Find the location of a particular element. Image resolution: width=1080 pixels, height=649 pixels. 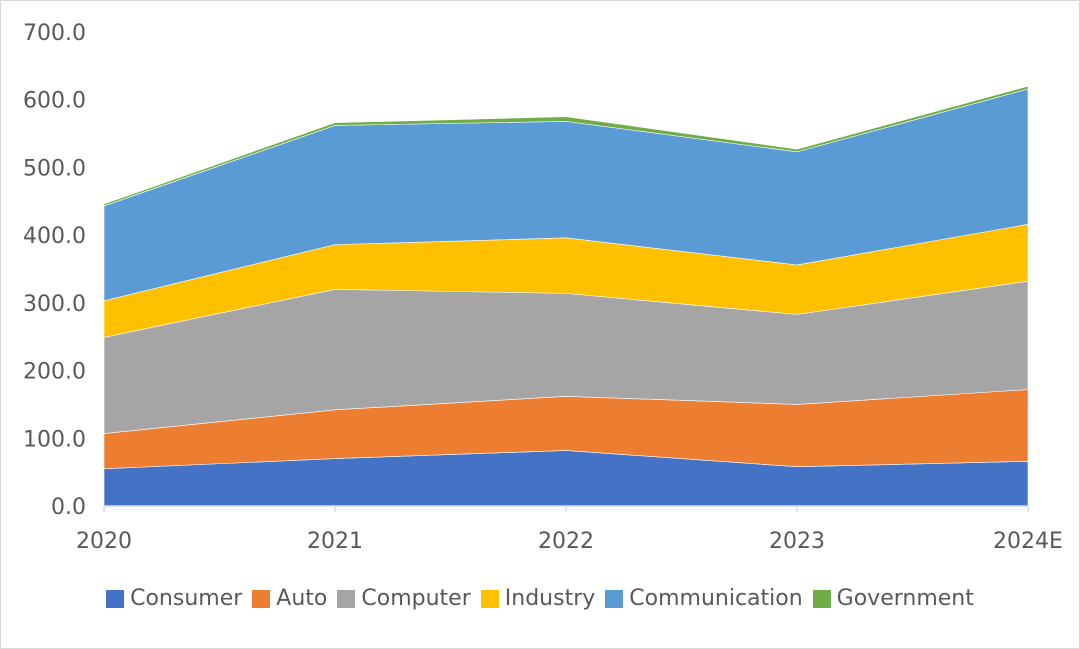

legend-label: Government is located at coordinates (905, 598).